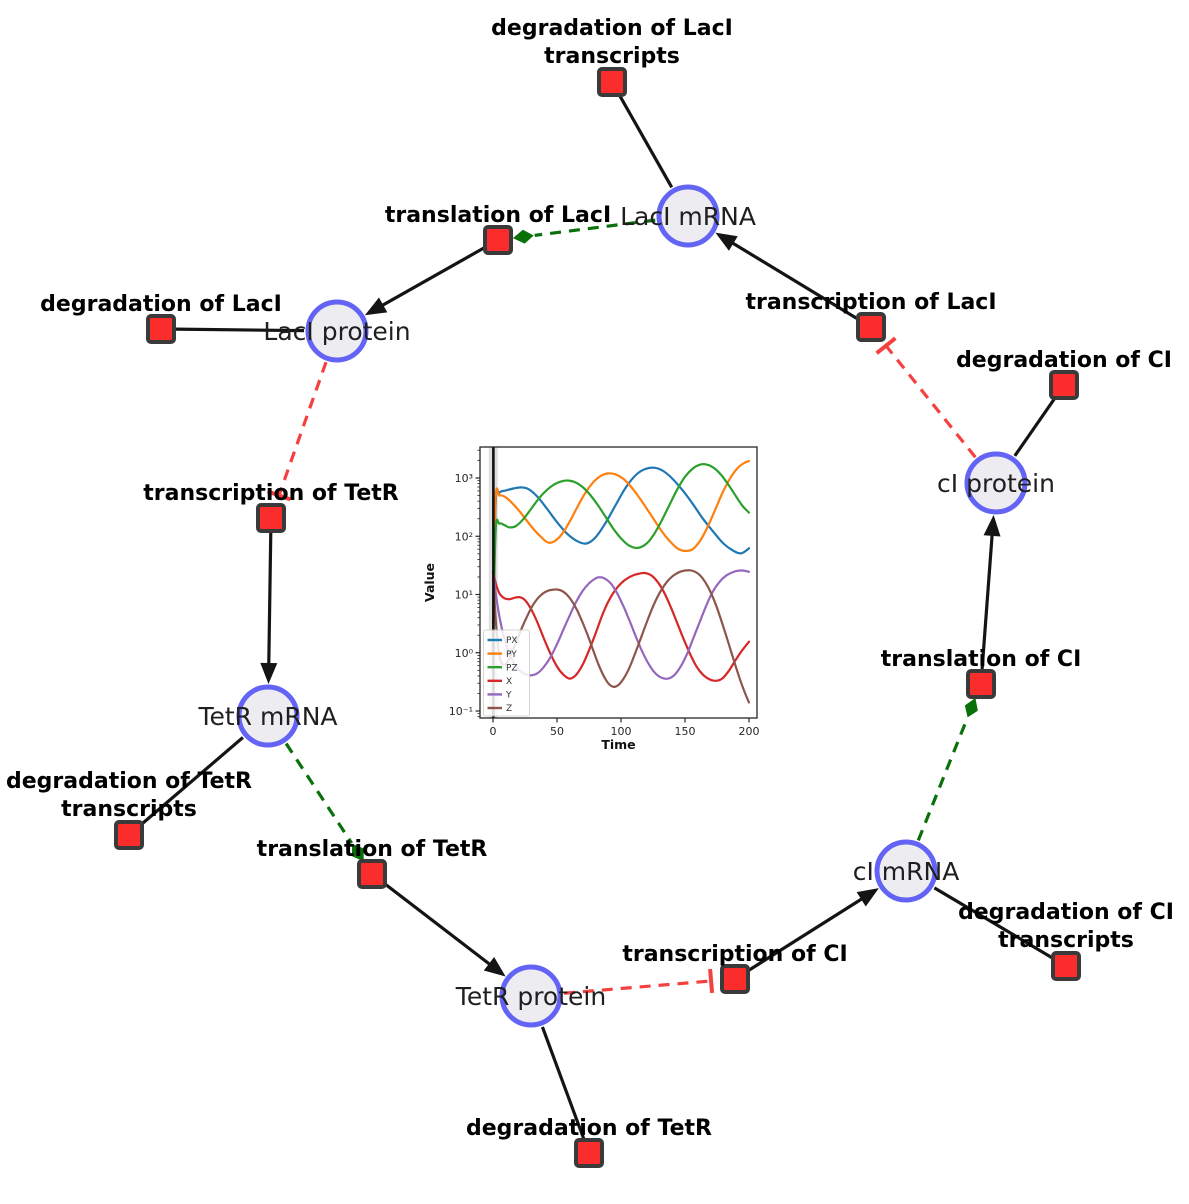  Describe the element at coordinates (685, 731) in the screenshot. I see `x-tick-label: 150` at that location.